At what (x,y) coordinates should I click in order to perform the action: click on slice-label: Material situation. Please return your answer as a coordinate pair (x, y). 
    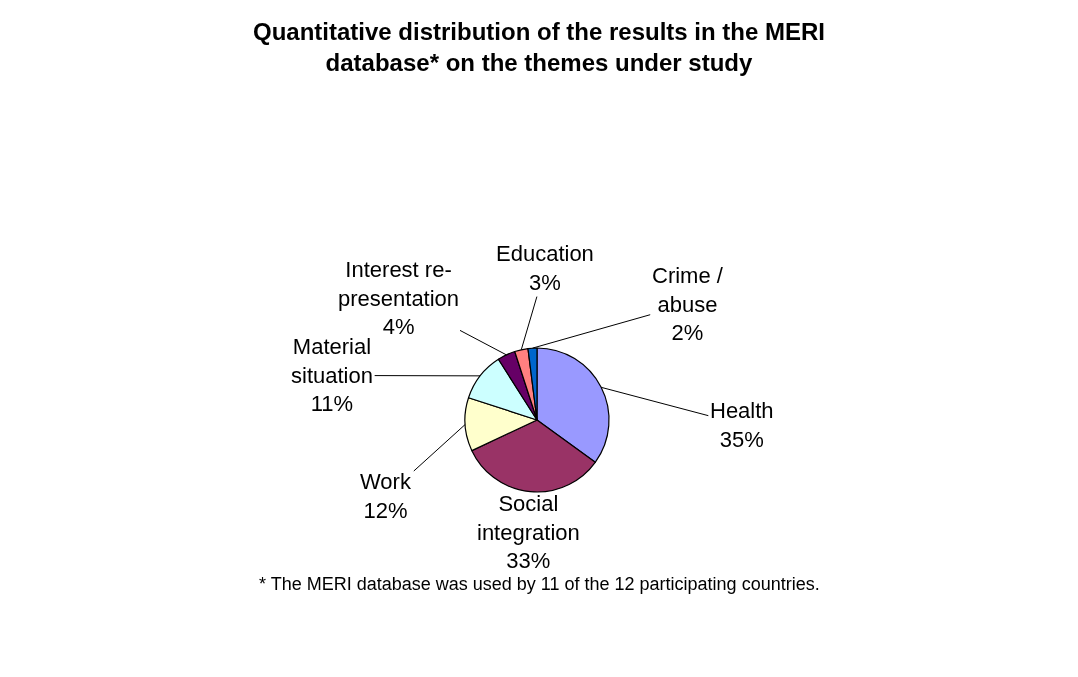
    Looking at the image, I should click on (332, 361).